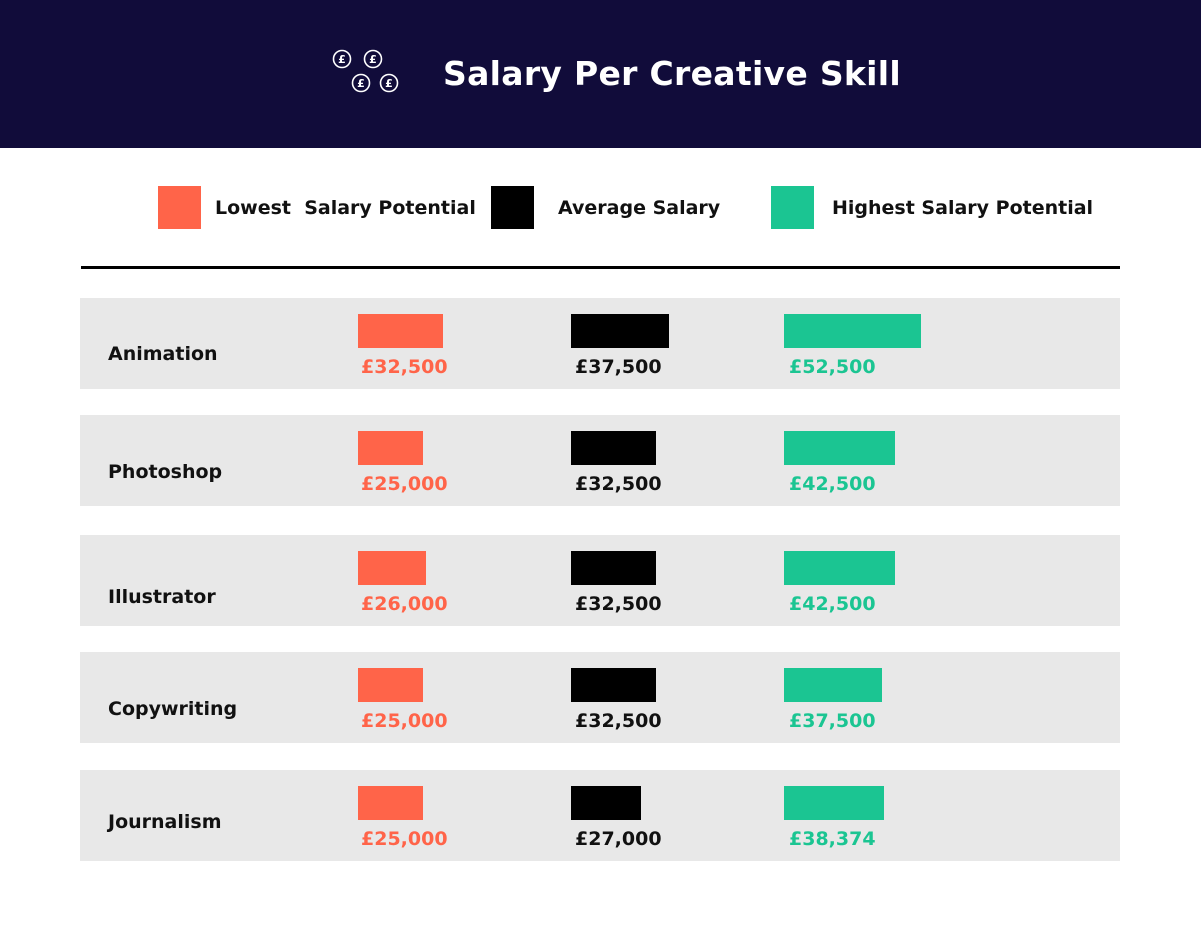  What do you see at coordinates (390, 448) in the screenshot?
I see `bar-lowest-photoshop` at bounding box center [390, 448].